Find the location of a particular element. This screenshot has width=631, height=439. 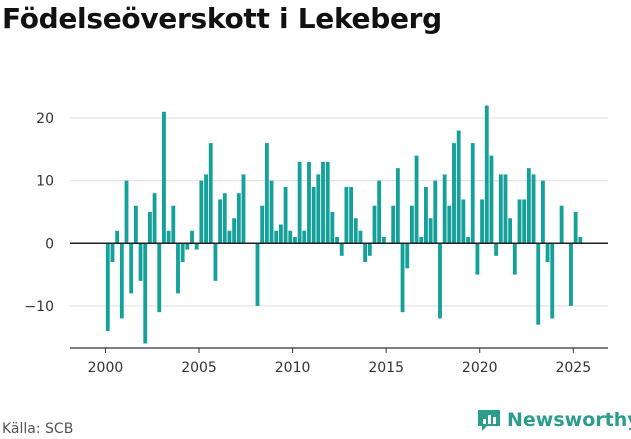

brand-logo: Newsworthy is located at coordinates (553, 420).